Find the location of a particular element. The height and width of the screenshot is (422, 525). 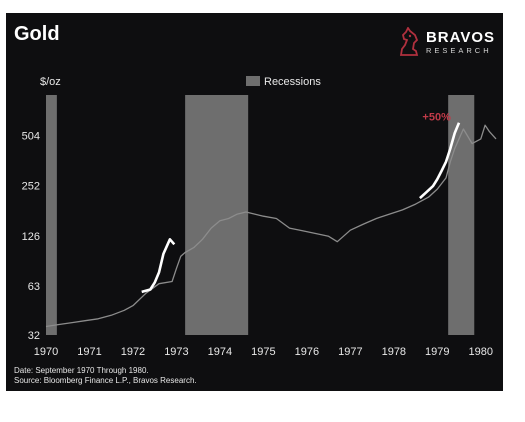

date-note: Date: September 1970 Through 1980. is located at coordinates (81, 370).